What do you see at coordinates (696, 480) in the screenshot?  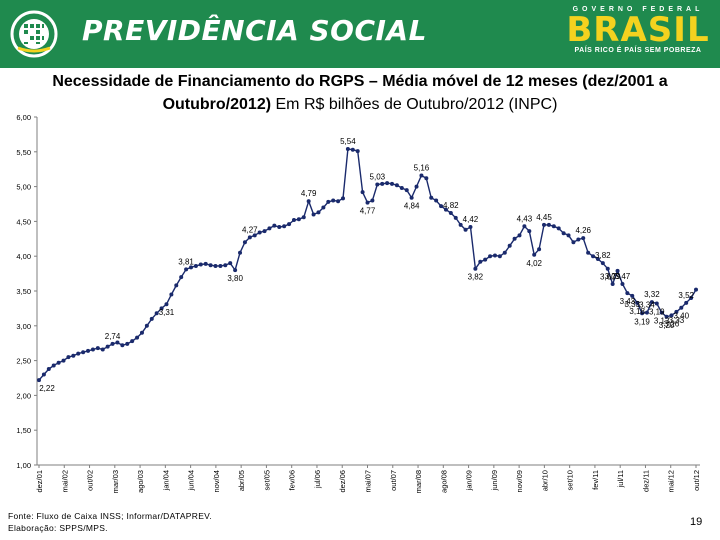 I see `x-tick-label: out/12` at bounding box center [696, 480].